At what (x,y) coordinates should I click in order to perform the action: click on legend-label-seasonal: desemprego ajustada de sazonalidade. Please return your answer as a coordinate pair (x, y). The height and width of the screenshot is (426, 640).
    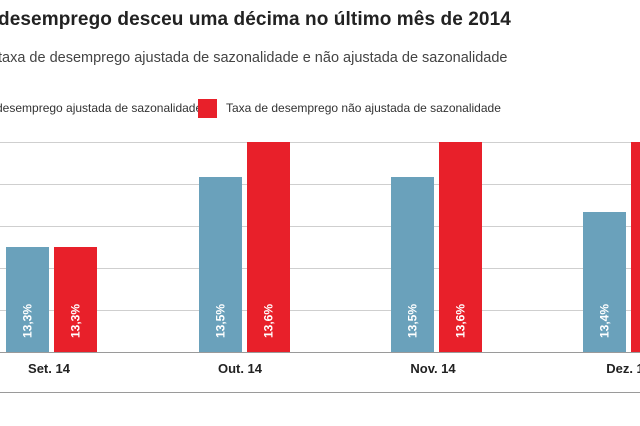
    Looking at the image, I should click on (101, 108).